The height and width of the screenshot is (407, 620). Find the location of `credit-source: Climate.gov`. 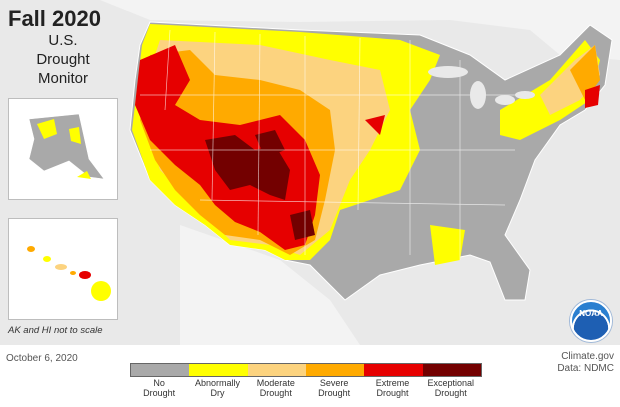

credit-source: Climate.gov is located at coordinates (587, 356).